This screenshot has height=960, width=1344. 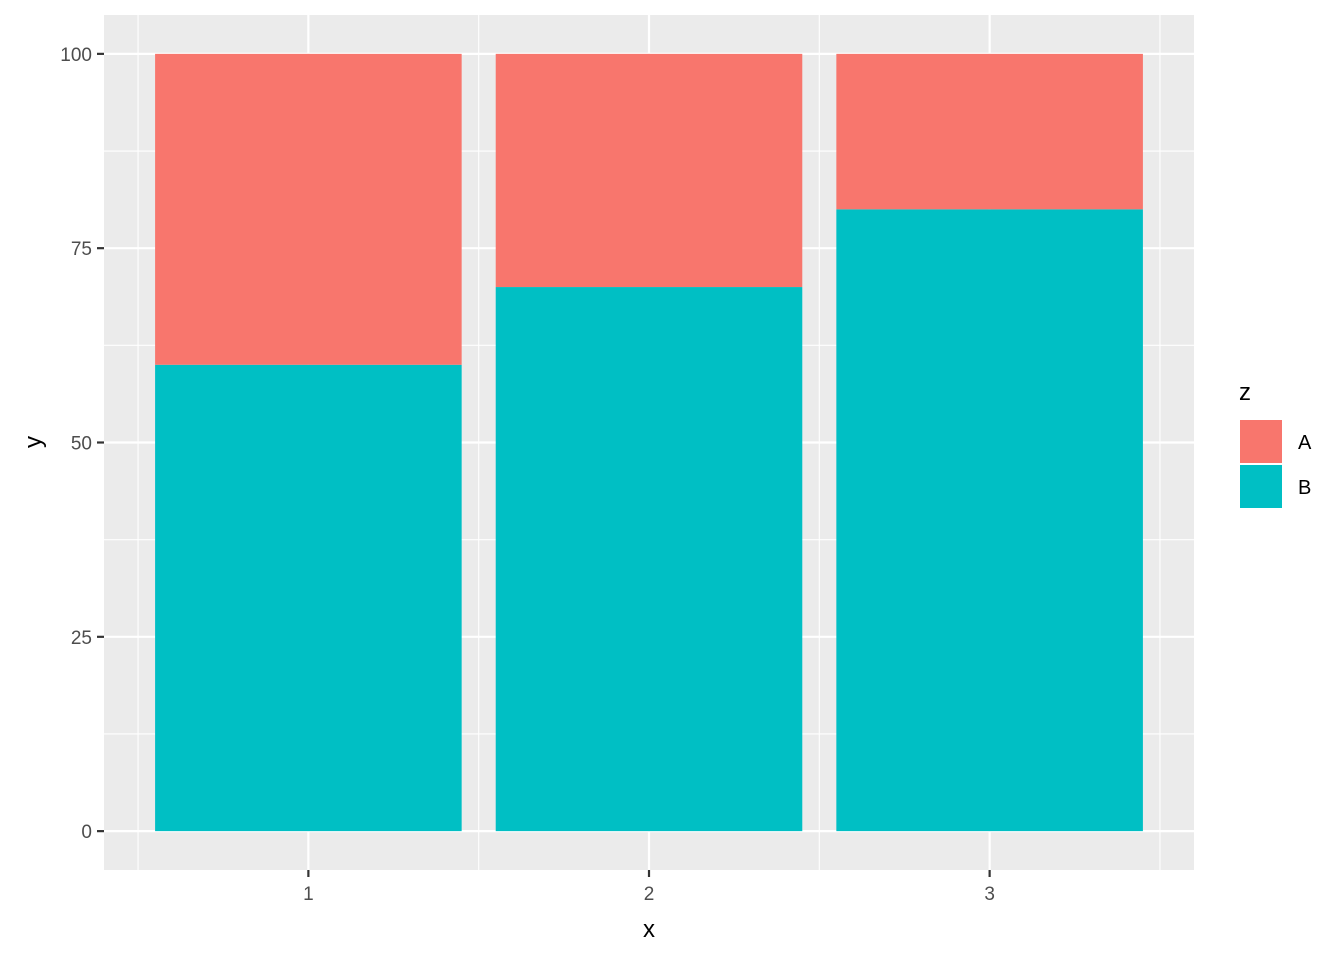 I want to click on y-tick-label: 50, so click(x=81, y=444).